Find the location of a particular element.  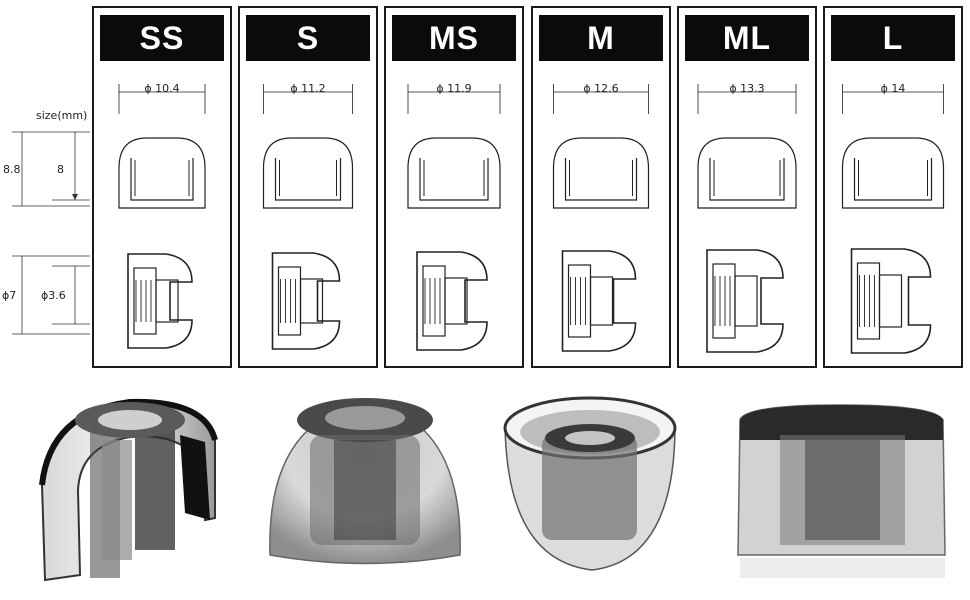

size-drawing-ml: ϕ 13.3 is located at coordinates (747, 217).